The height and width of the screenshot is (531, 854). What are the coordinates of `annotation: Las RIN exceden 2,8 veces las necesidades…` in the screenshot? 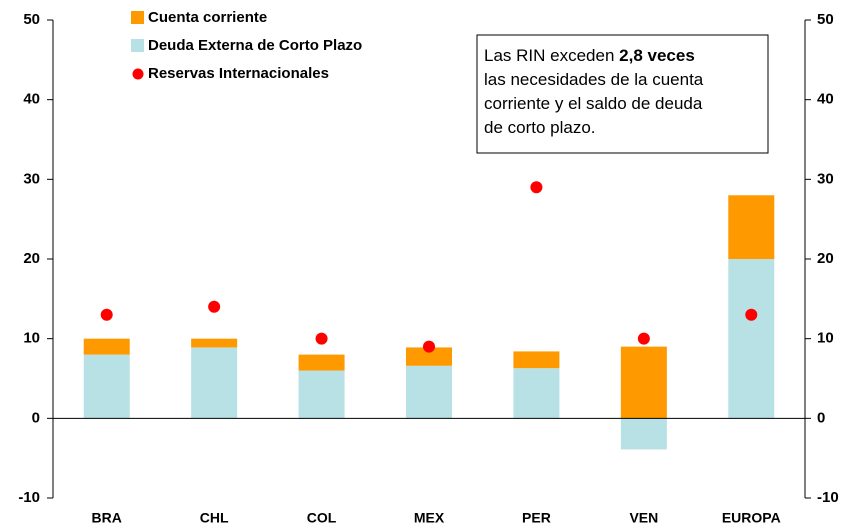 It's located at (594, 91).